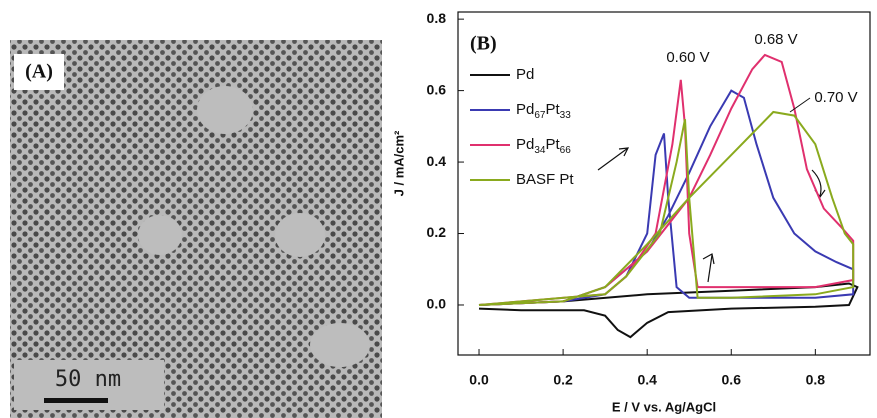 The image size is (877, 418). Describe the element at coordinates (437, 232) in the screenshot. I see `y-tick-label: 0.2` at that location.